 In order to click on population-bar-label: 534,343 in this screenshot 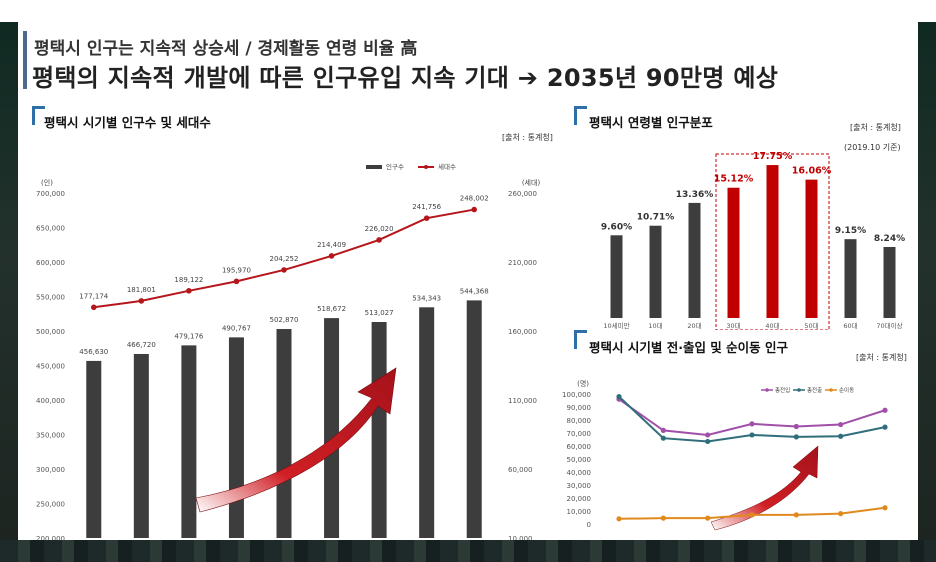, I will do `click(426, 298)`.